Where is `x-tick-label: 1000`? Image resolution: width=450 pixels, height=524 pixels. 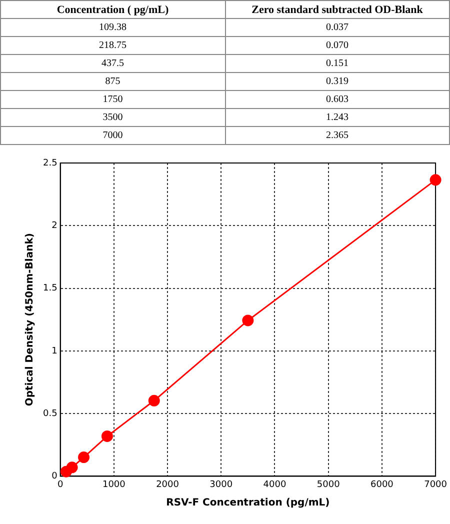 x-tick-label: 1000 is located at coordinates (114, 485).